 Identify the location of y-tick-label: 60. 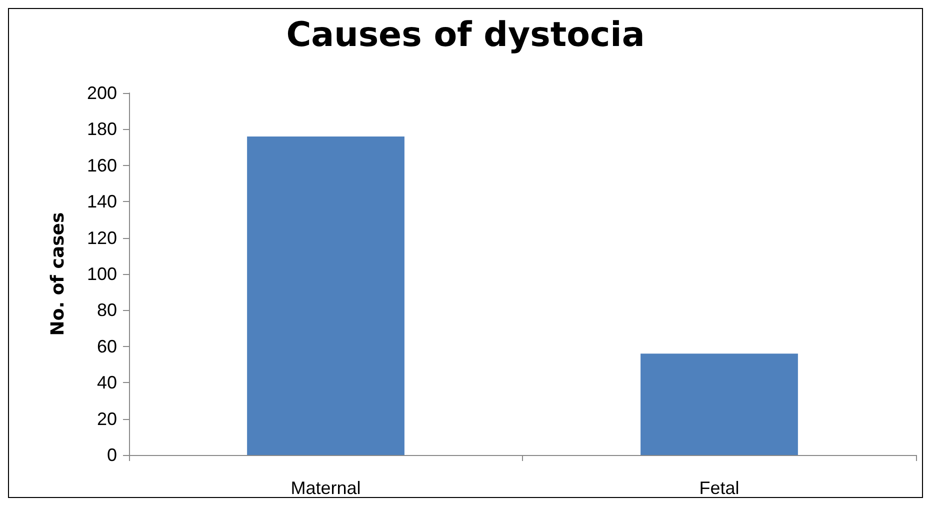
(106, 346).